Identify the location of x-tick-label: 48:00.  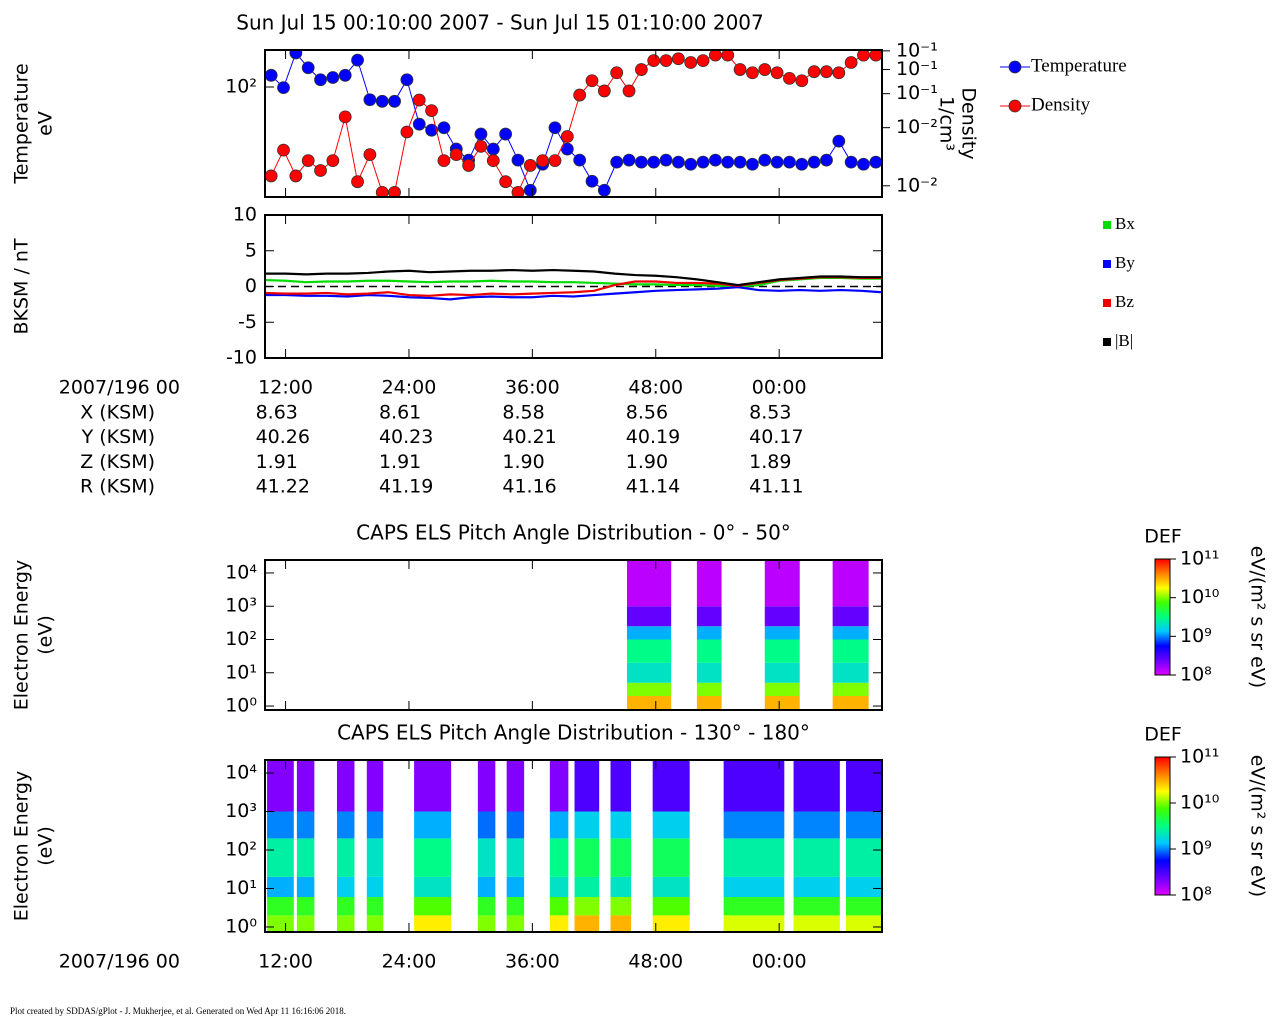
(655, 388).